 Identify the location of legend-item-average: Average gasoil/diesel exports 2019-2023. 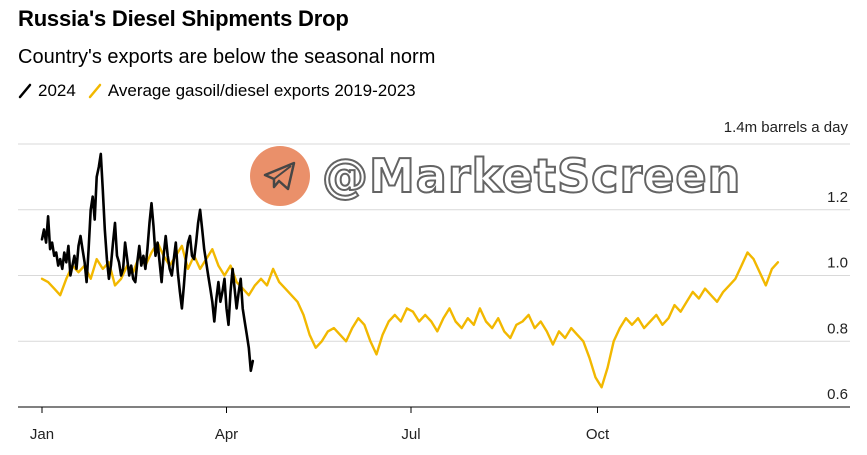
(252, 91).